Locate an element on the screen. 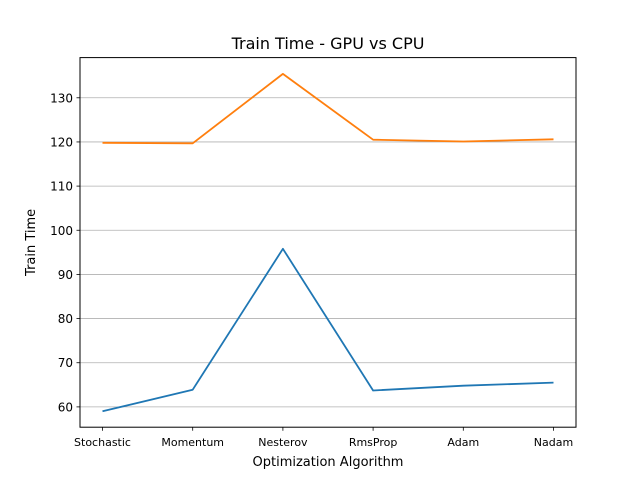 The width and height of the screenshot is (640, 480). x-tick-label: Nadam is located at coordinates (553, 442).